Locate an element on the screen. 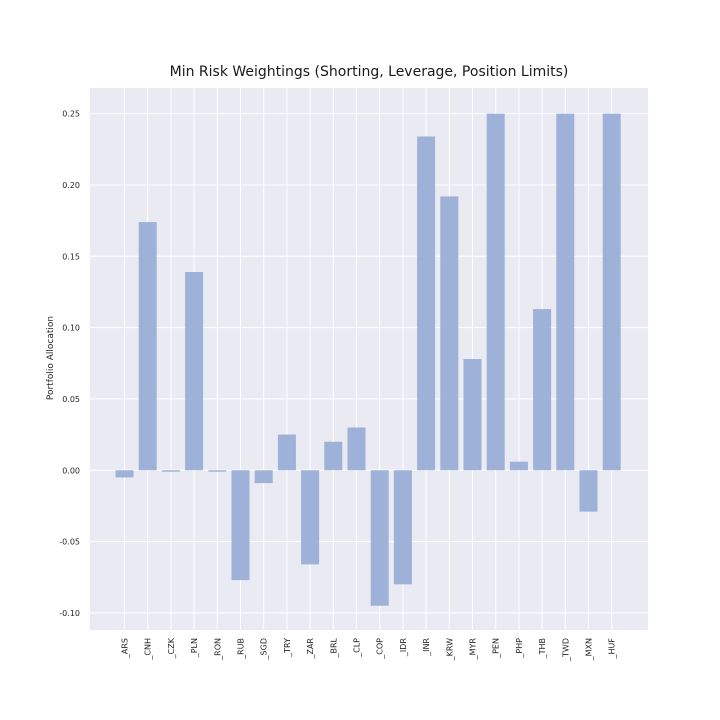 Image resolution: width=720 pixels, height=720 pixels. x-tick-label: _THB is located at coordinates (542, 648).